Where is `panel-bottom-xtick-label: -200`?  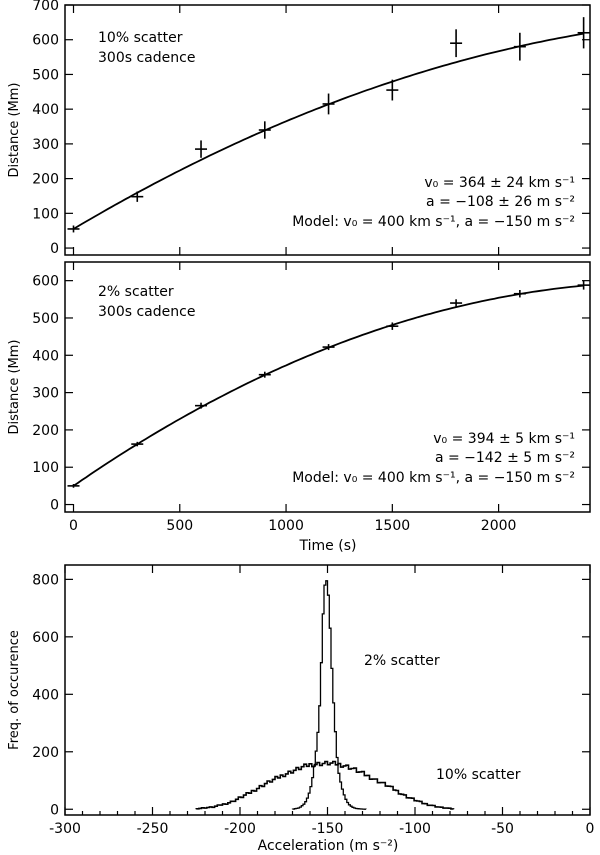
panel-bottom-xtick-label: -200 is located at coordinates (240, 829).